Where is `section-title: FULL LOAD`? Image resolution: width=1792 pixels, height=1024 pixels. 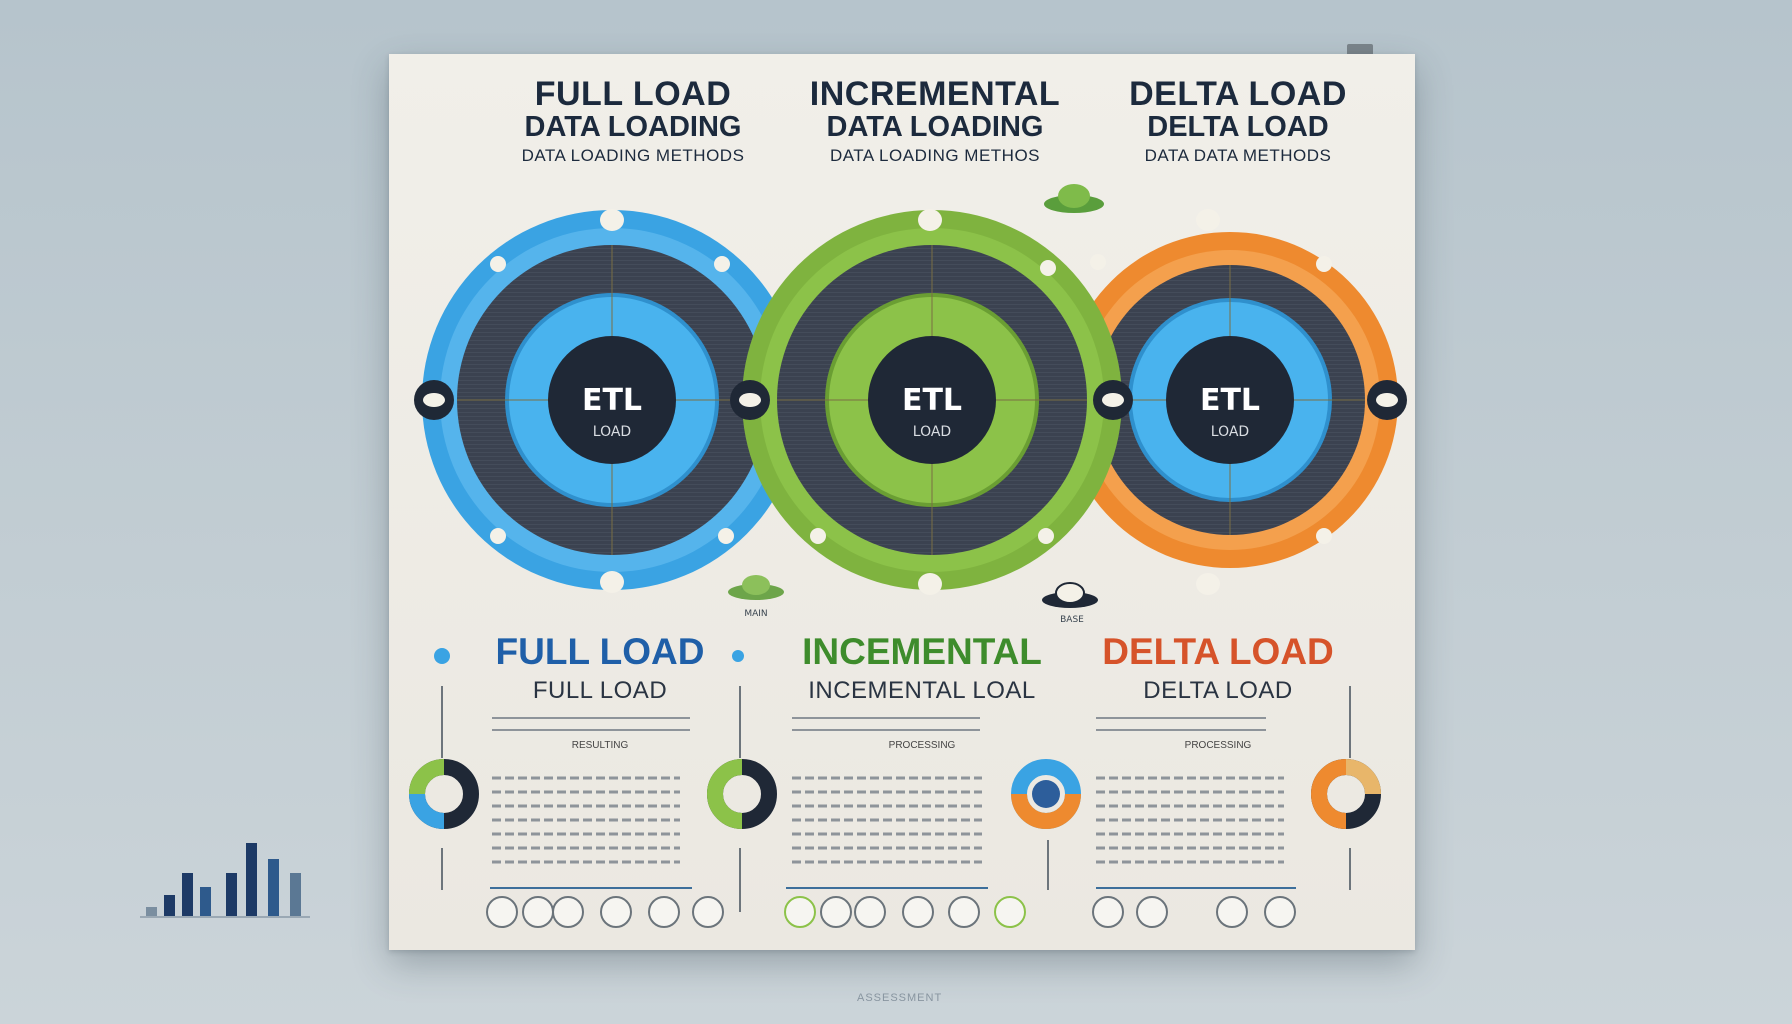
section-title: FULL LOAD is located at coordinates (600, 651).